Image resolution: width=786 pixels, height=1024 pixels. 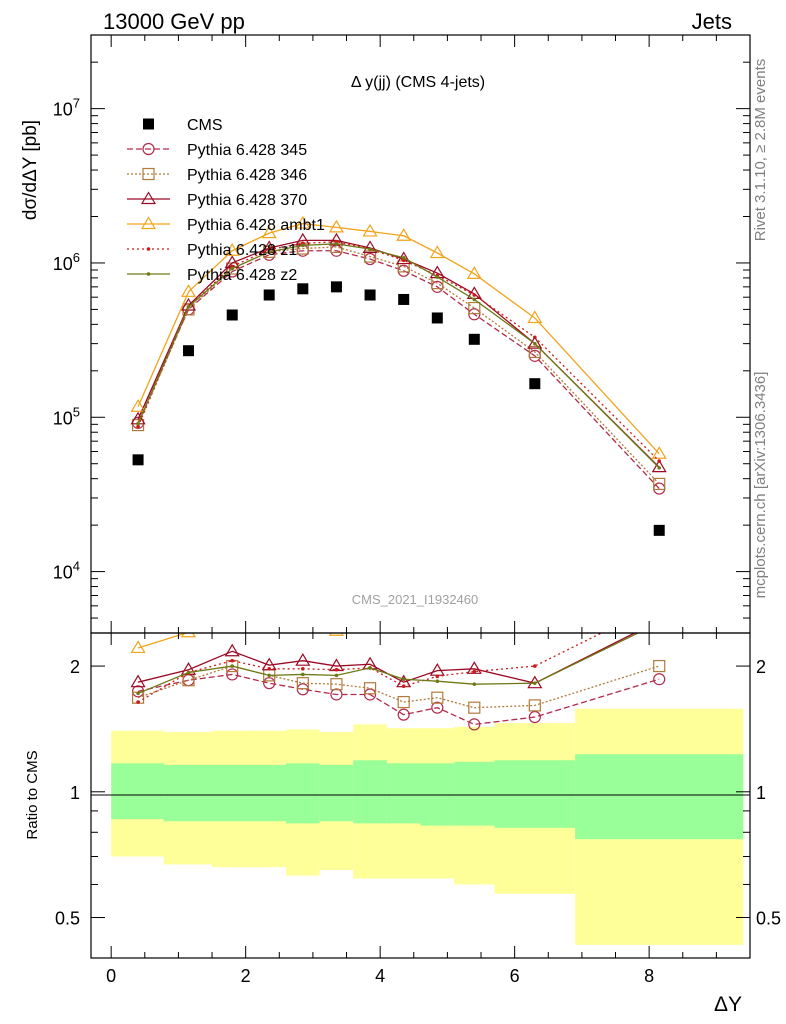 I want to click on series-0-ratio-line, so click(x=398, y=699).